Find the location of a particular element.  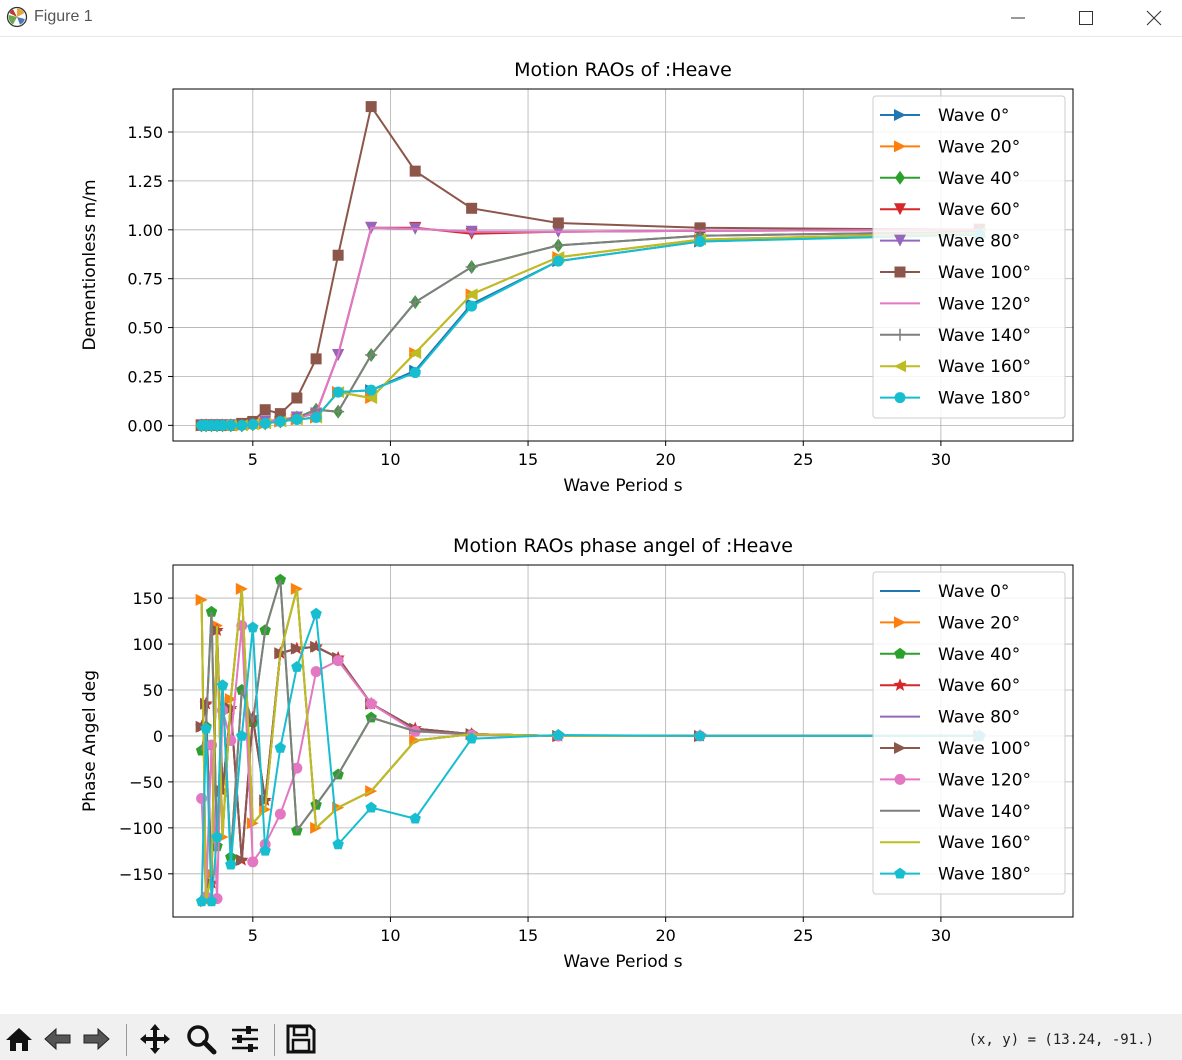

navigation-toolbar: (x, y) = (13.24, -91.) is located at coordinates (591, 1037).